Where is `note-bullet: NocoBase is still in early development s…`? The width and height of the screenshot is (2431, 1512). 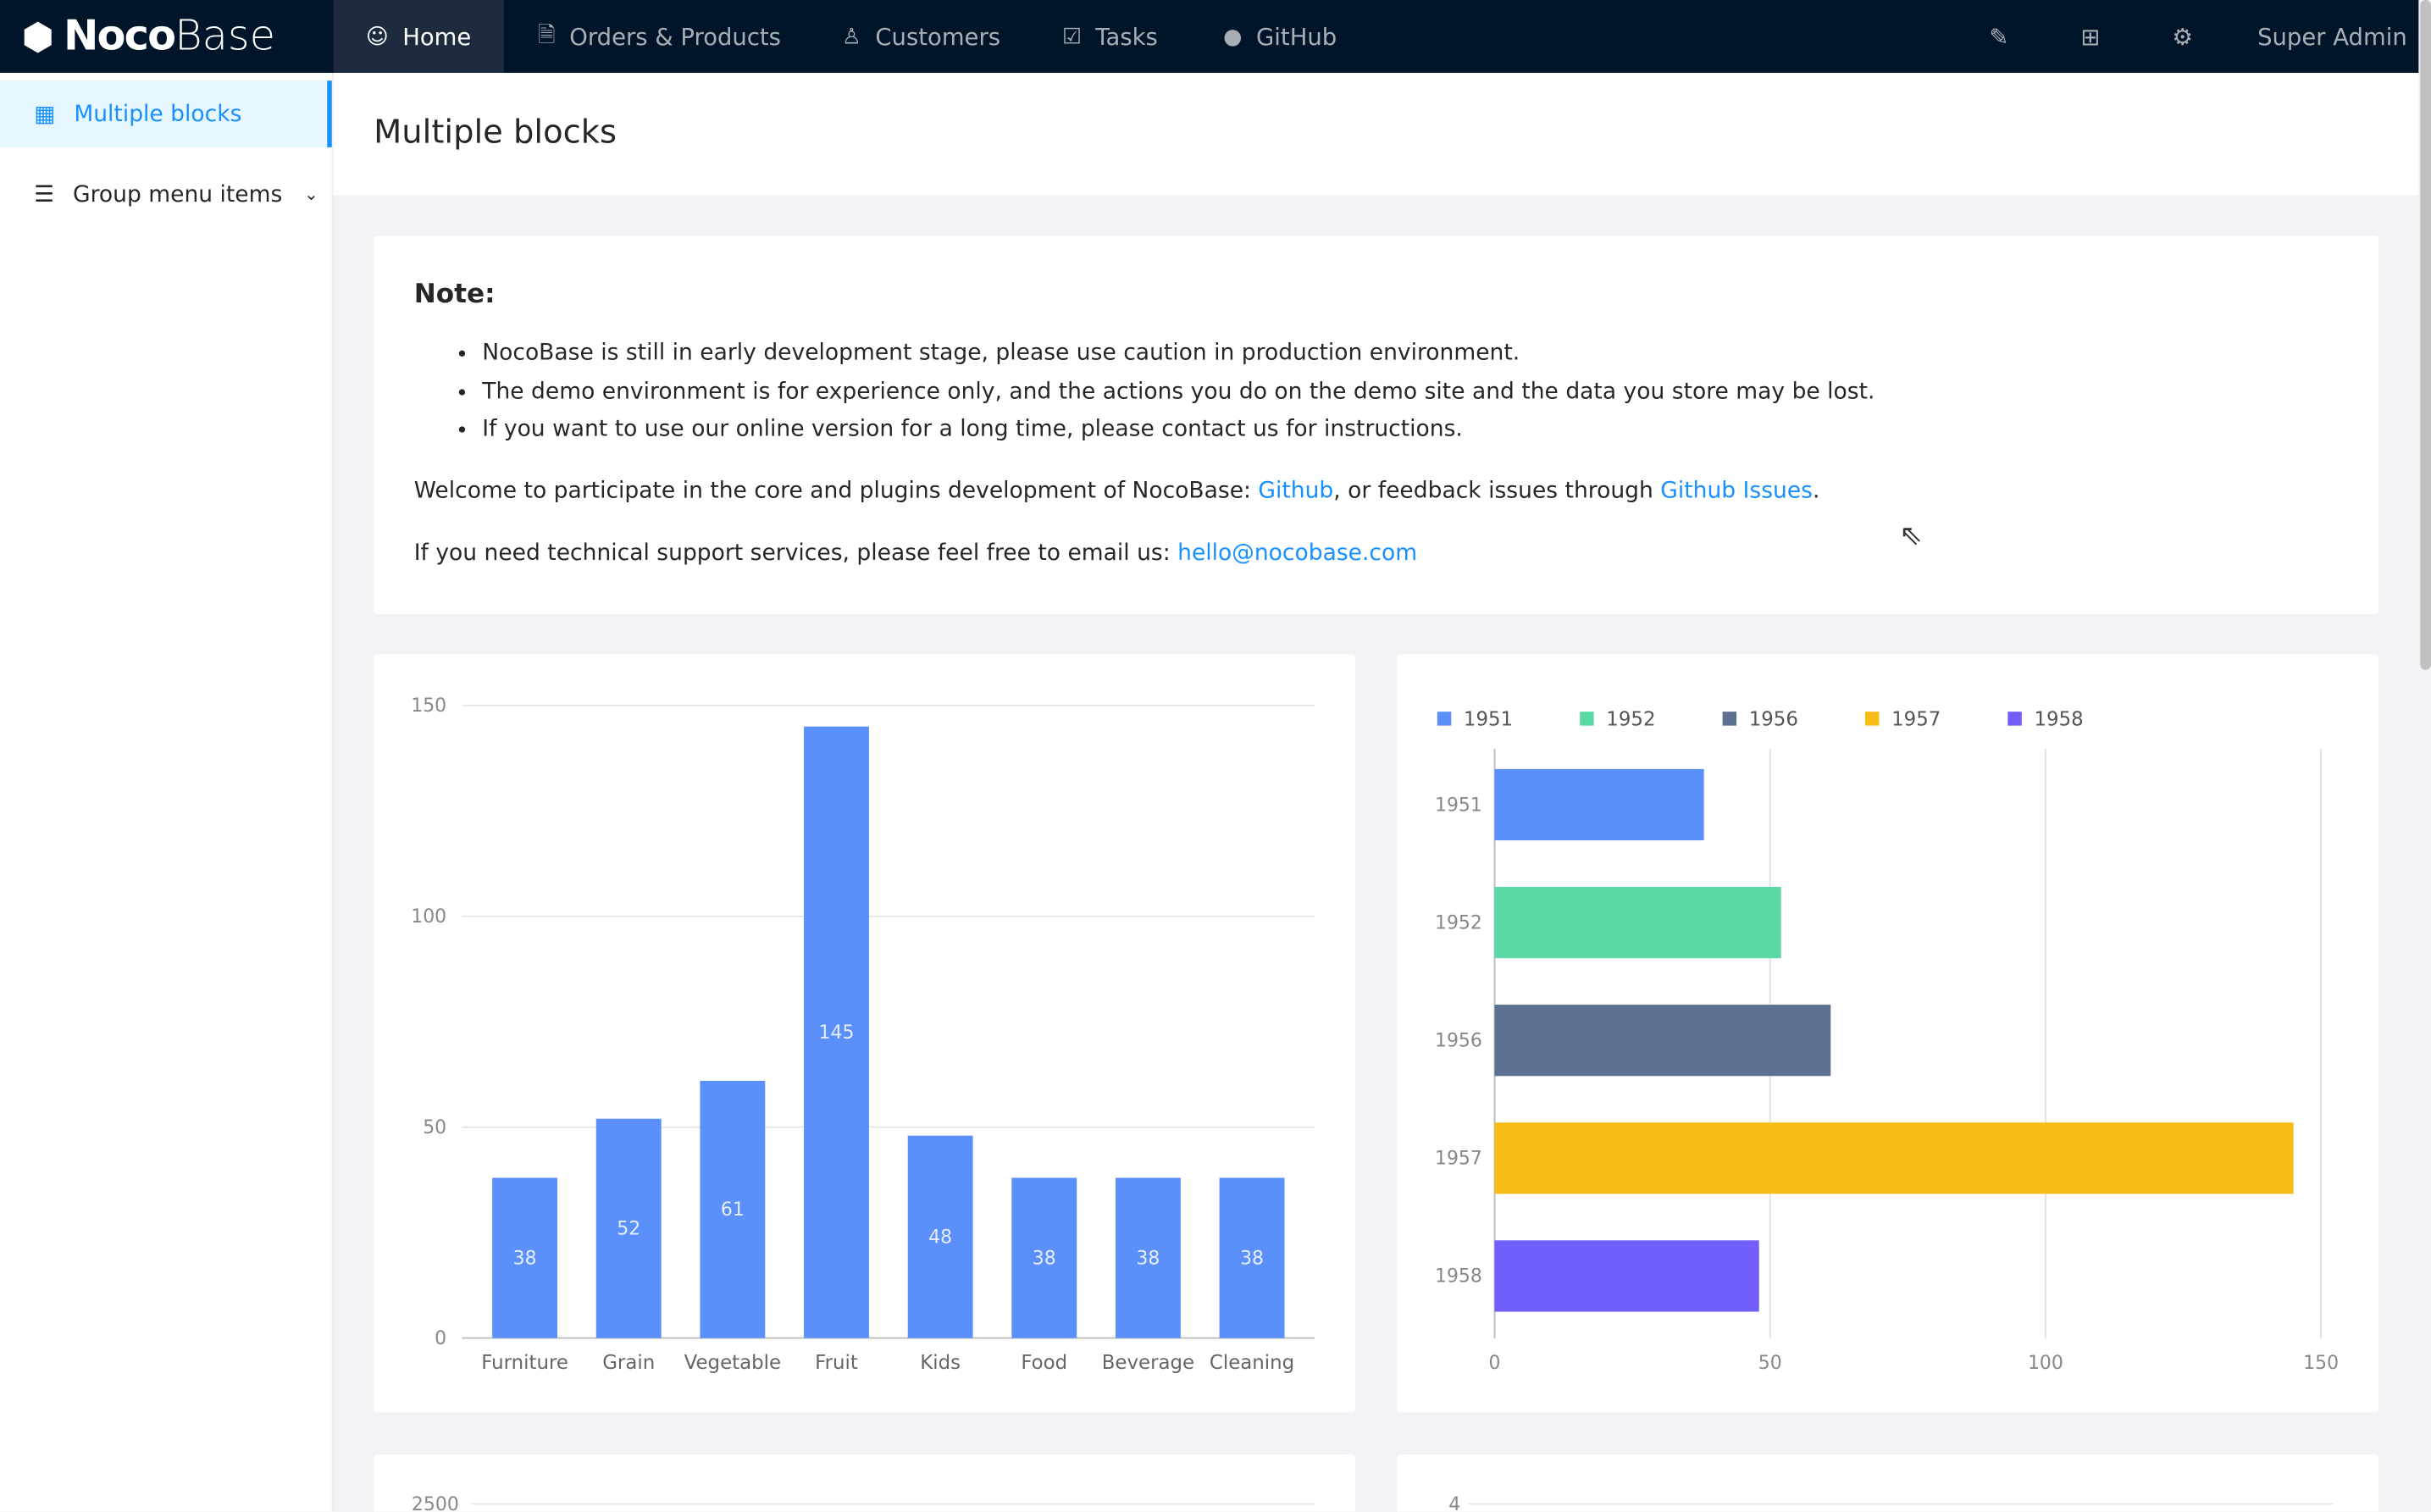 note-bullet: NocoBase is still in early development s… is located at coordinates (1178, 354).